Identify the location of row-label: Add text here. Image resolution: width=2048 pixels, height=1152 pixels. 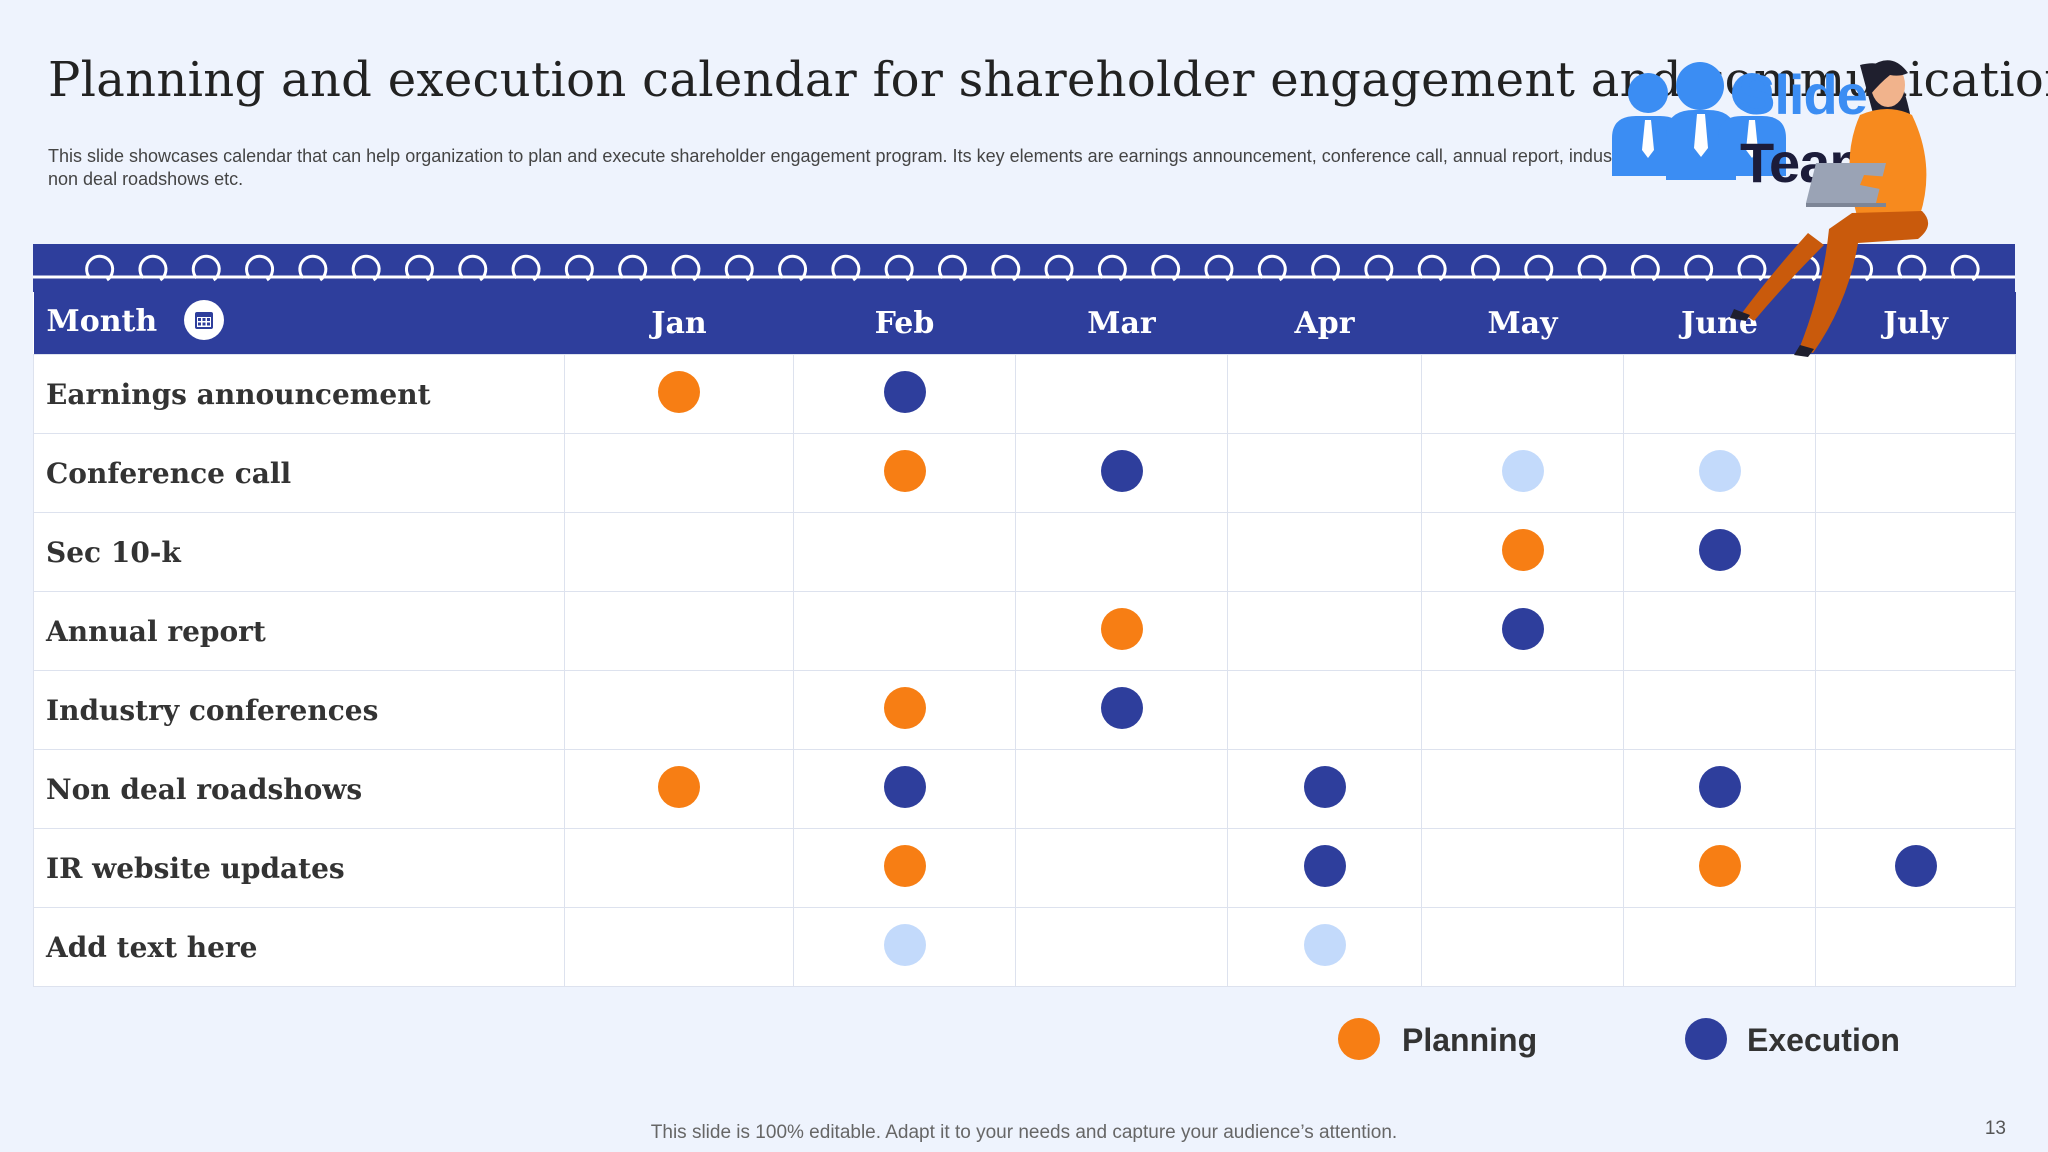
(299, 947).